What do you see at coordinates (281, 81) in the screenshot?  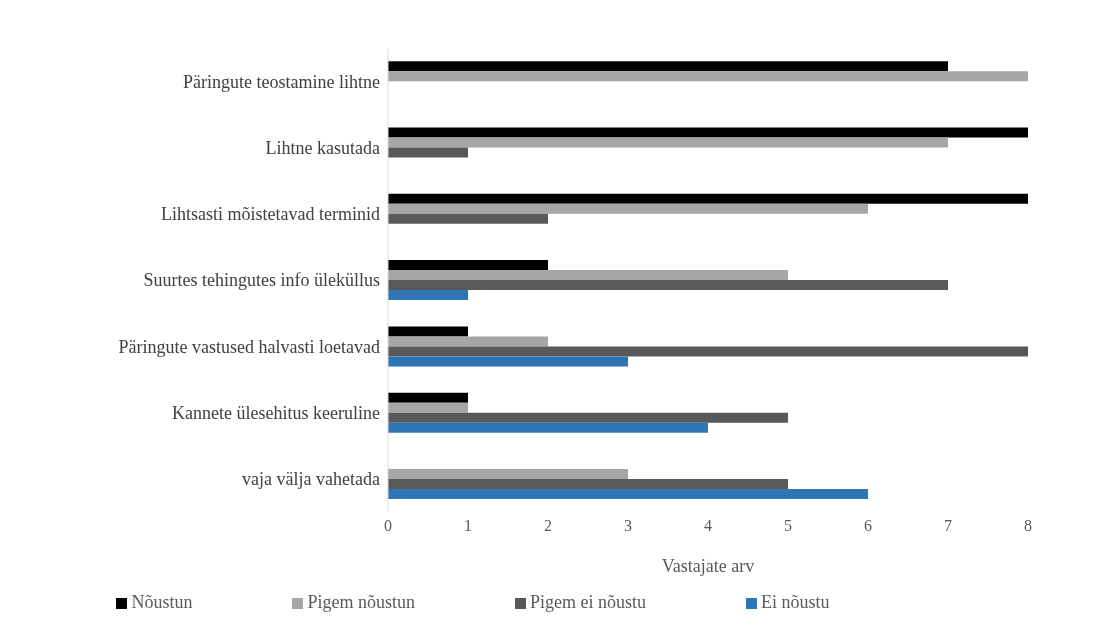 I see `y-tick-label: Päringute teostamine lihtne` at bounding box center [281, 81].